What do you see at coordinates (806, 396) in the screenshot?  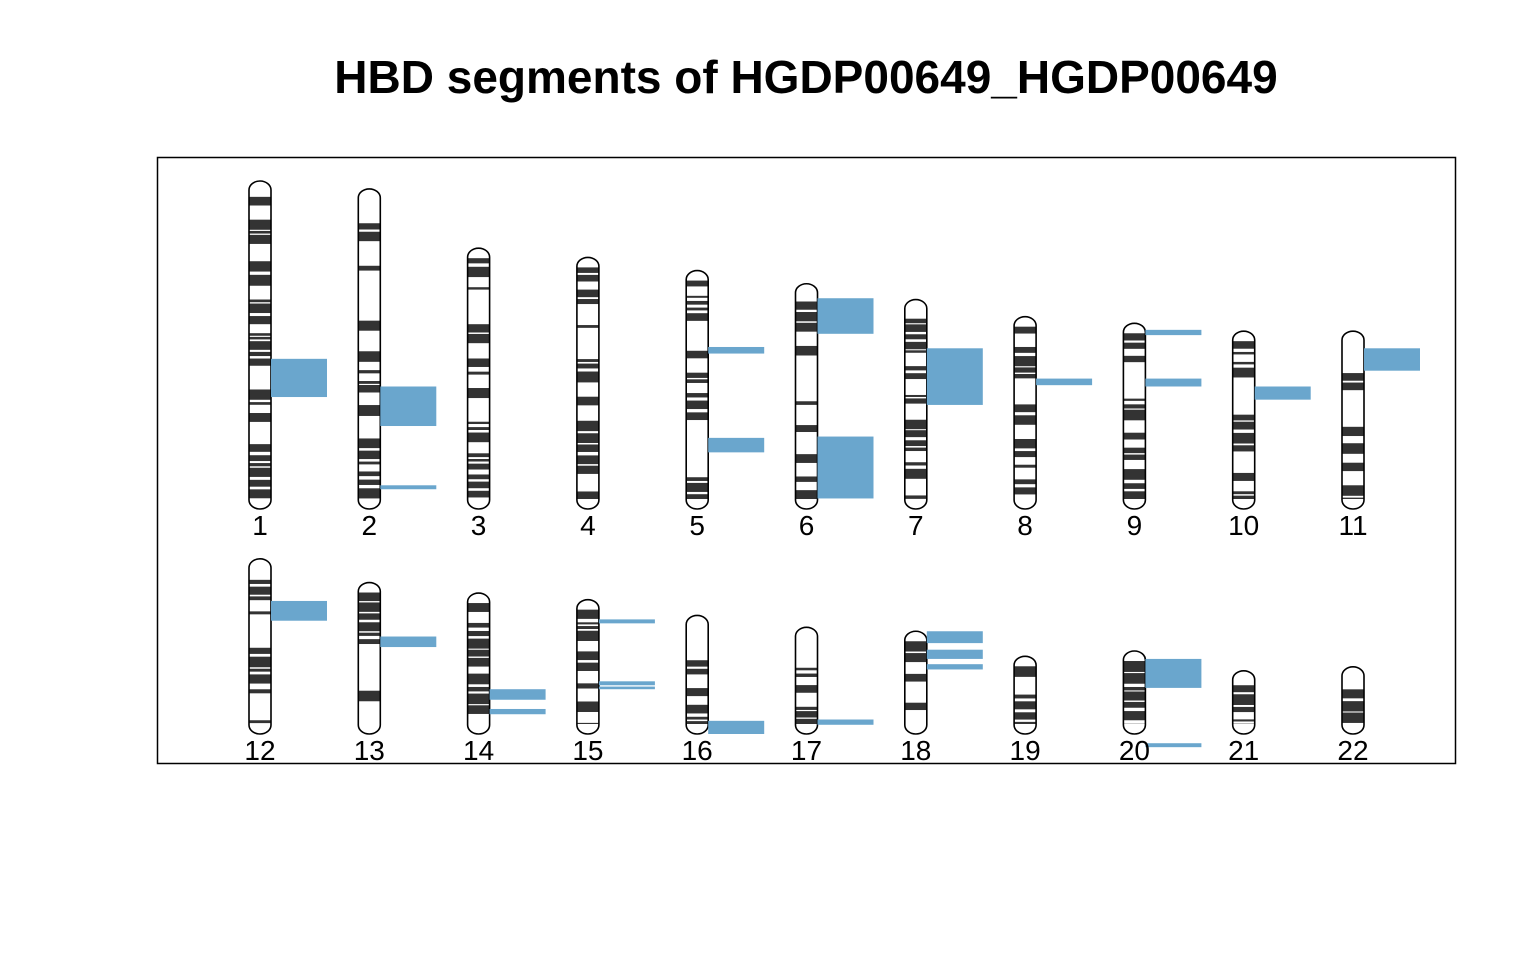 I see `chromosome-6-outline` at bounding box center [806, 396].